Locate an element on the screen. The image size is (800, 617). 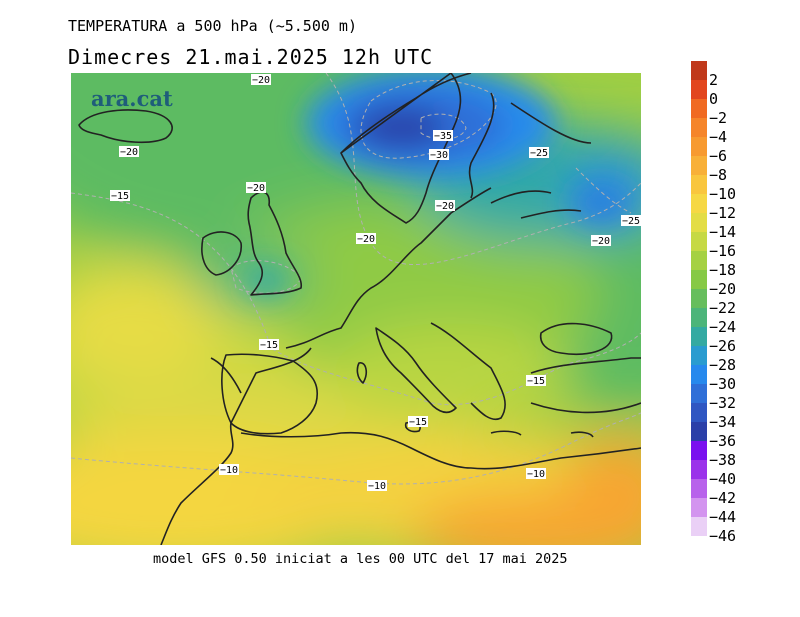
legend-label: −20 is located at coordinates (723, 289).